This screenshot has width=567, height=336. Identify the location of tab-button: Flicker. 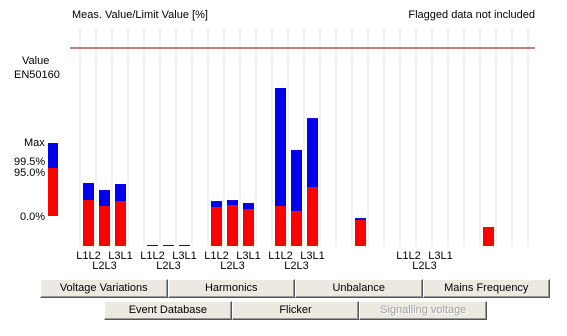
(295, 310).